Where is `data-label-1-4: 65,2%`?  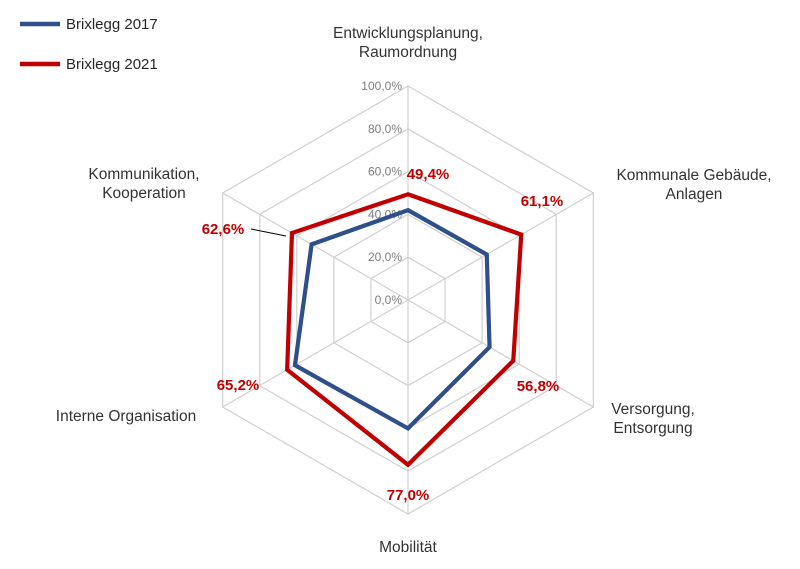
data-label-1-4: 65,2% is located at coordinates (238, 385).